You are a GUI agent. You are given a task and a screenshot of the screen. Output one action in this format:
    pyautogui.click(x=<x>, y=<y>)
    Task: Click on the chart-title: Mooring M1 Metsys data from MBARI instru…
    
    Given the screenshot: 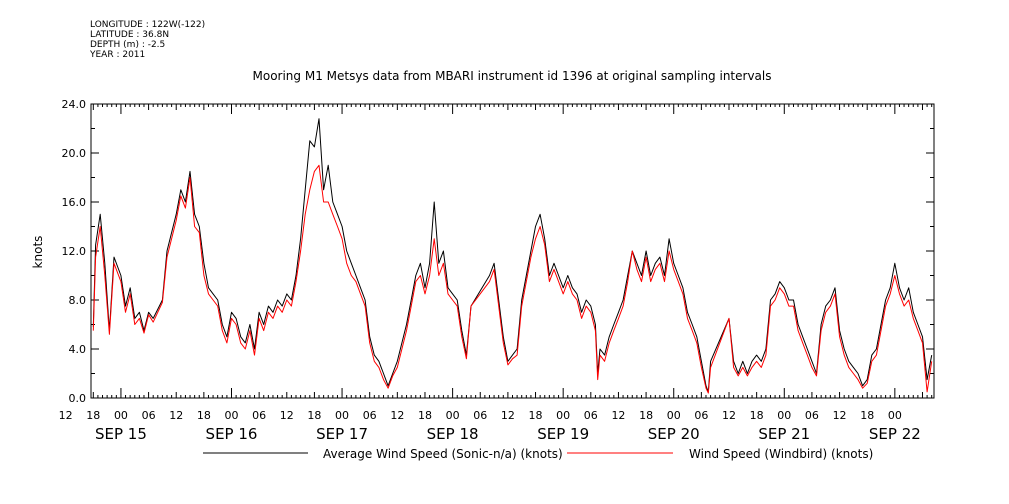 What is the action you would take?
    pyautogui.click(x=512, y=76)
    